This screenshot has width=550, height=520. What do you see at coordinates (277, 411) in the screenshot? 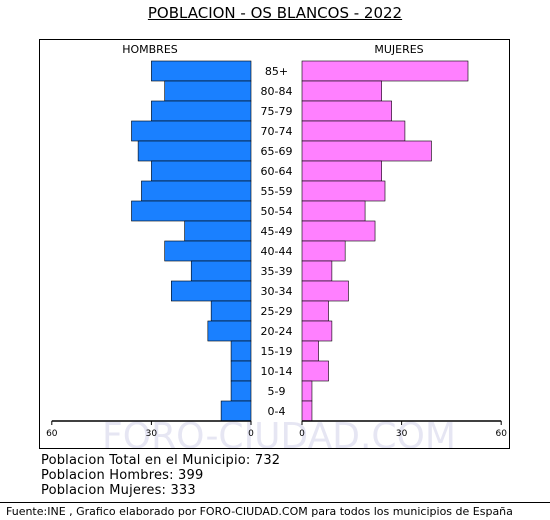
I see `age-label-0-4: 0-4` at bounding box center [277, 411].